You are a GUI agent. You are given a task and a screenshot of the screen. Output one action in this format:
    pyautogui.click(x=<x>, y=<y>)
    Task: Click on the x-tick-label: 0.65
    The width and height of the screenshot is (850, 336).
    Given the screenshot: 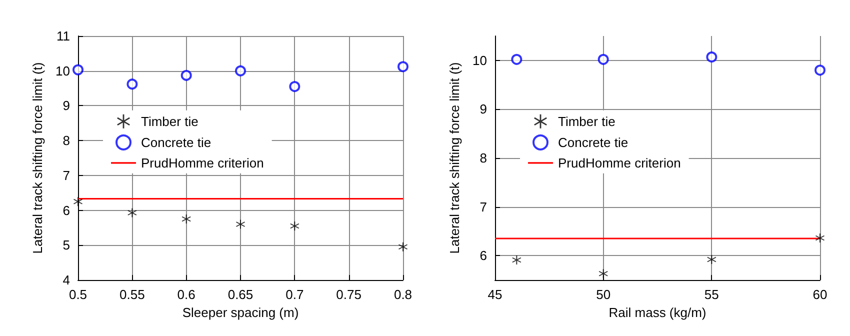 What is the action you would take?
    pyautogui.click(x=241, y=294)
    